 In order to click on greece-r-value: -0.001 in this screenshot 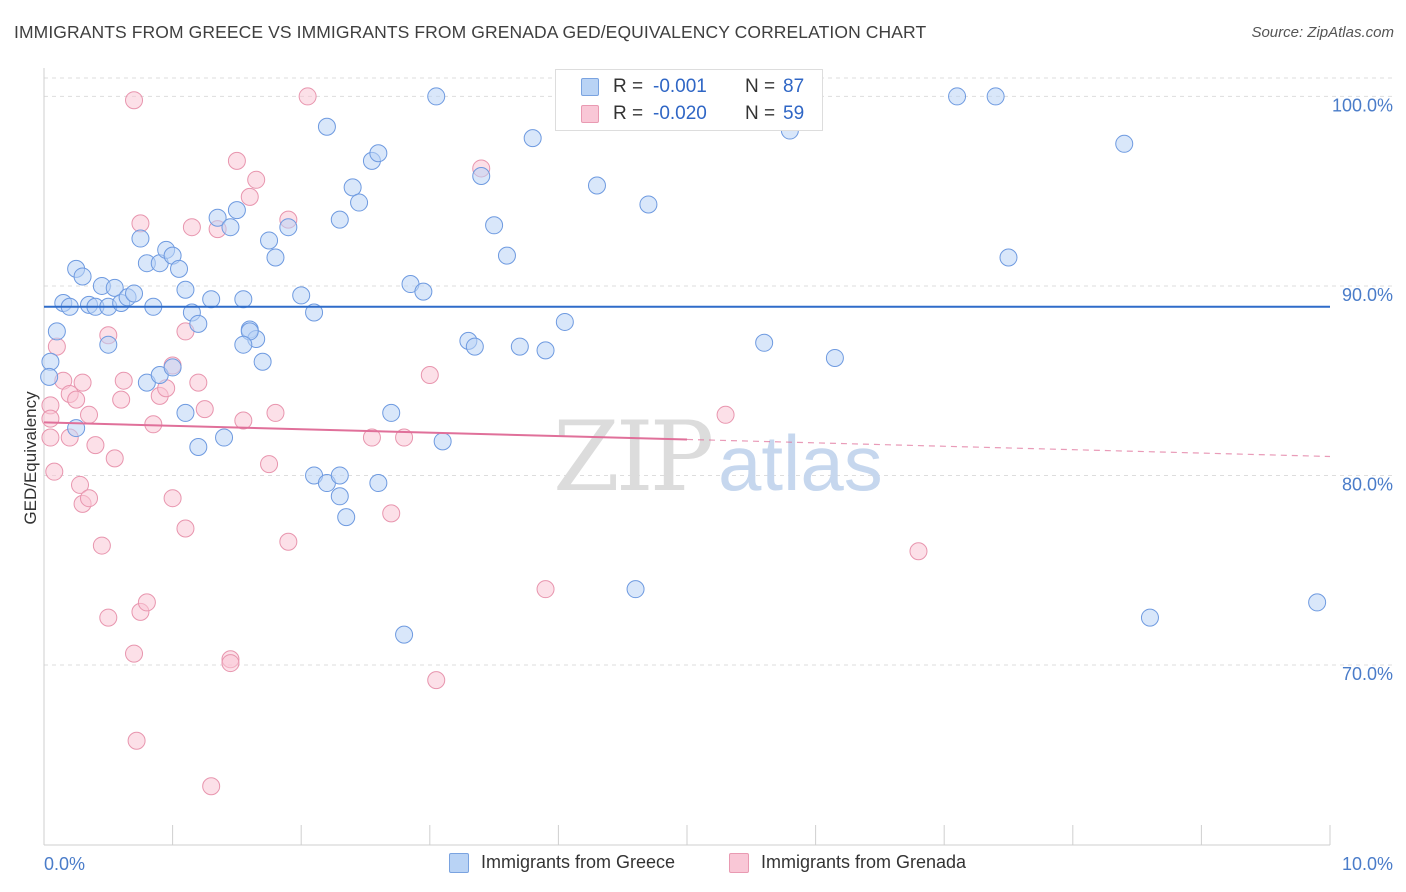, I will do `click(680, 86)`.